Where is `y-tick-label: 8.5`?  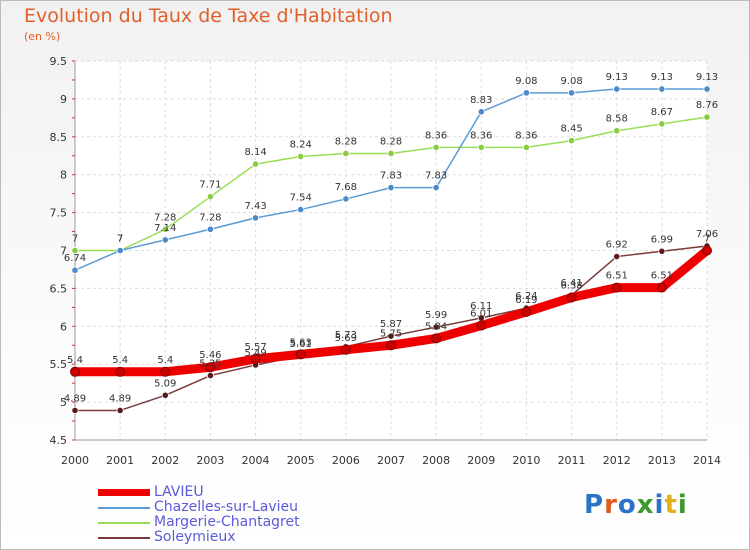
y-tick-label: 8.5 is located at coordinates (59, 137).